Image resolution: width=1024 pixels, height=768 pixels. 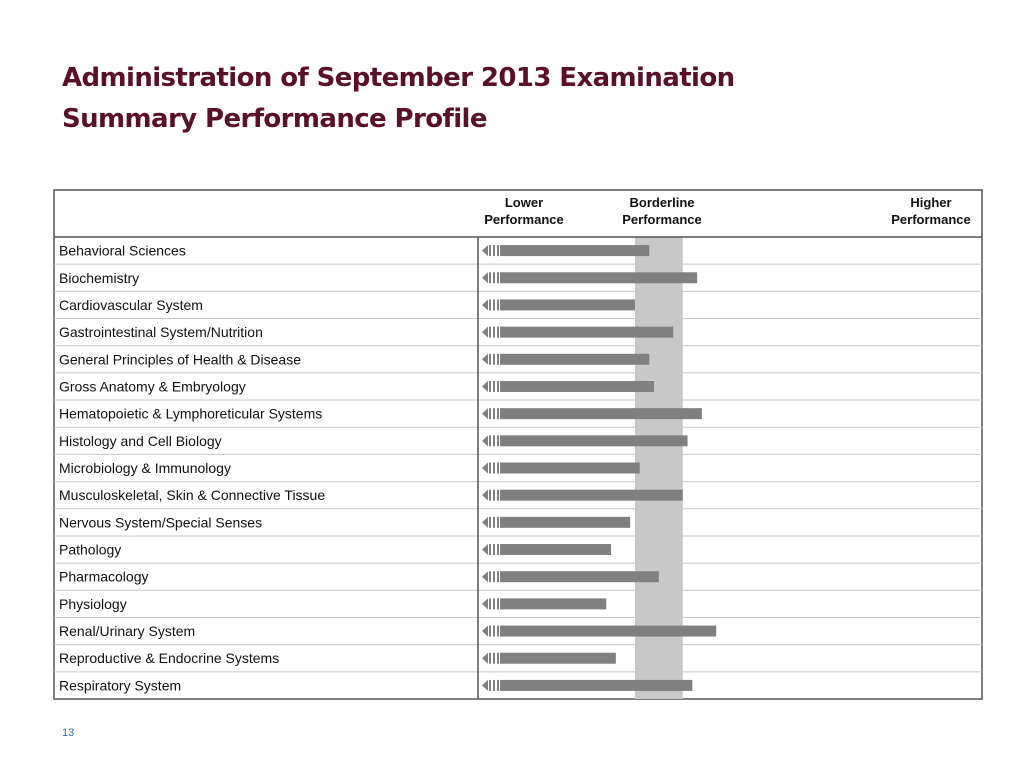 What do you see at coordinates (104, 577) in the screenshot?
I see `subject-label: Pharmacology` at bounding box center [104, 577].